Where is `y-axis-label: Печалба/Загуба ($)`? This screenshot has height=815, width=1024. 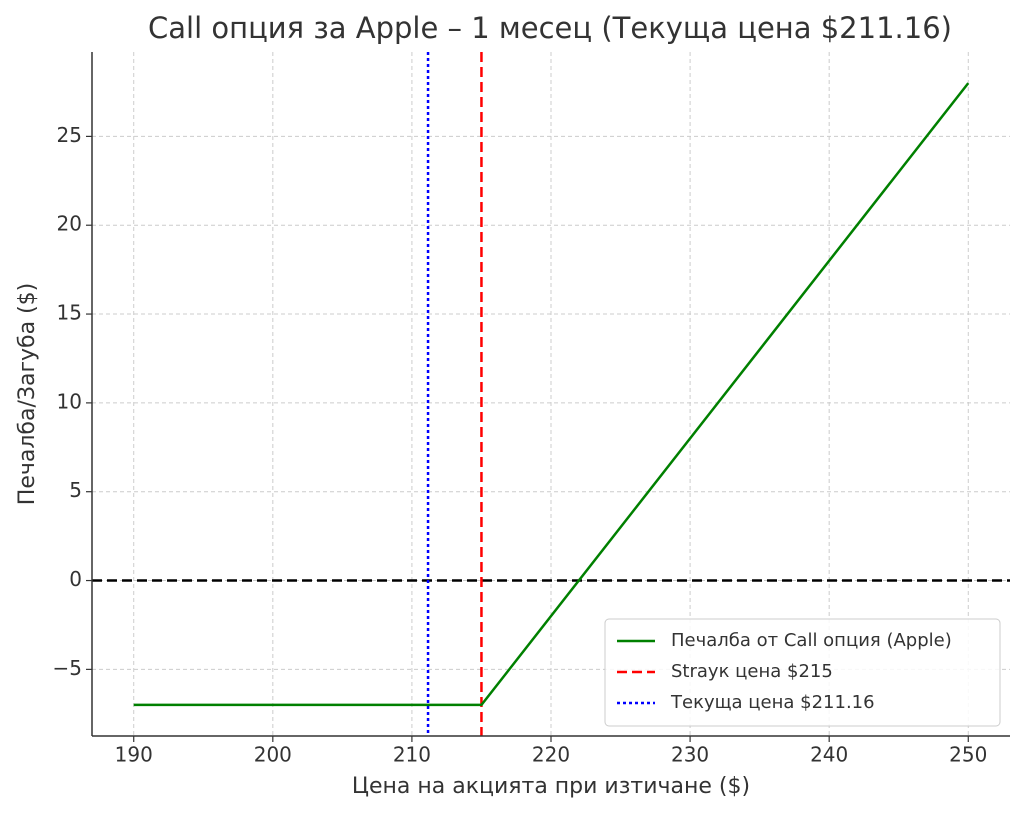
y-axis-label: Печалба/Загуба ($) is located at coordinates (27, 394).